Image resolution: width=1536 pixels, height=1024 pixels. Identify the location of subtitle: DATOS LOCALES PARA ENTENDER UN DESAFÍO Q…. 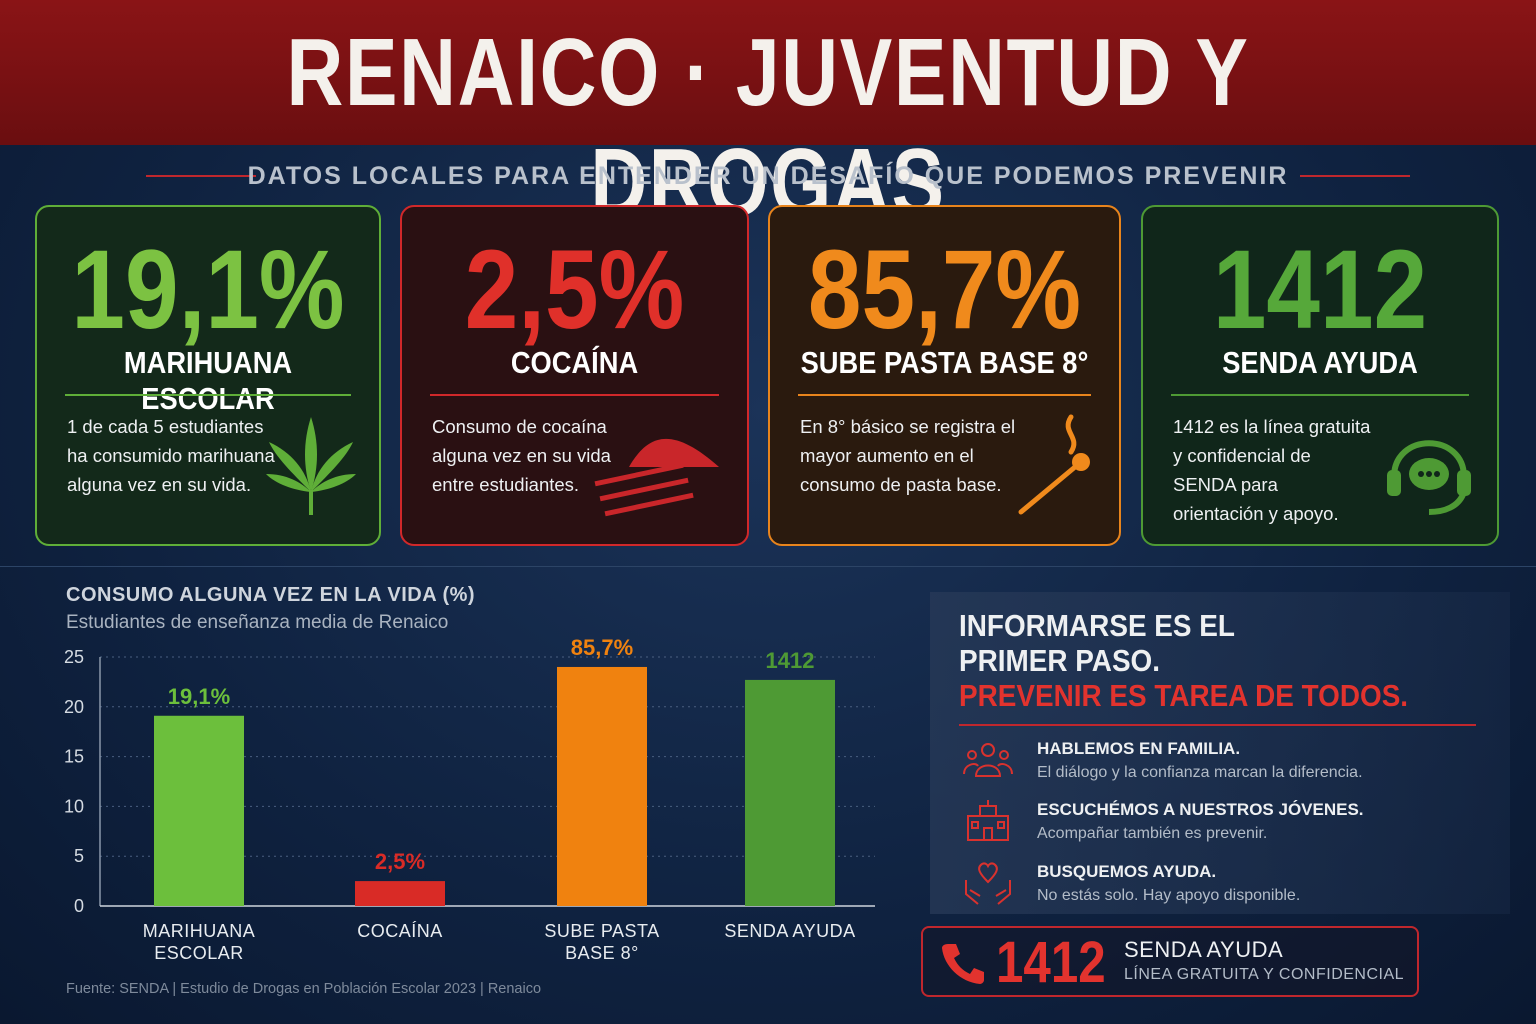
(768, 176).